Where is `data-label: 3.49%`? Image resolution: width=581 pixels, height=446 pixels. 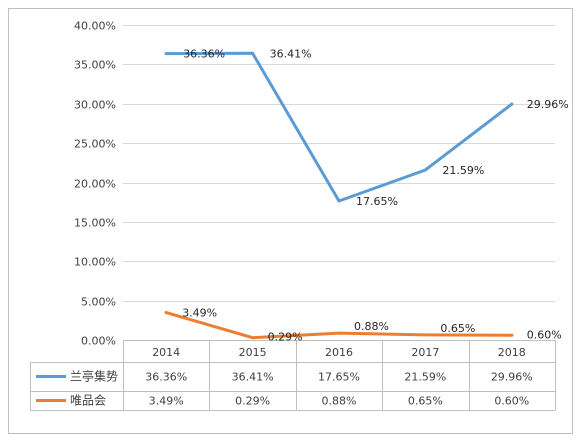
data-label: 3.49% is located at coordinates (199, 313).